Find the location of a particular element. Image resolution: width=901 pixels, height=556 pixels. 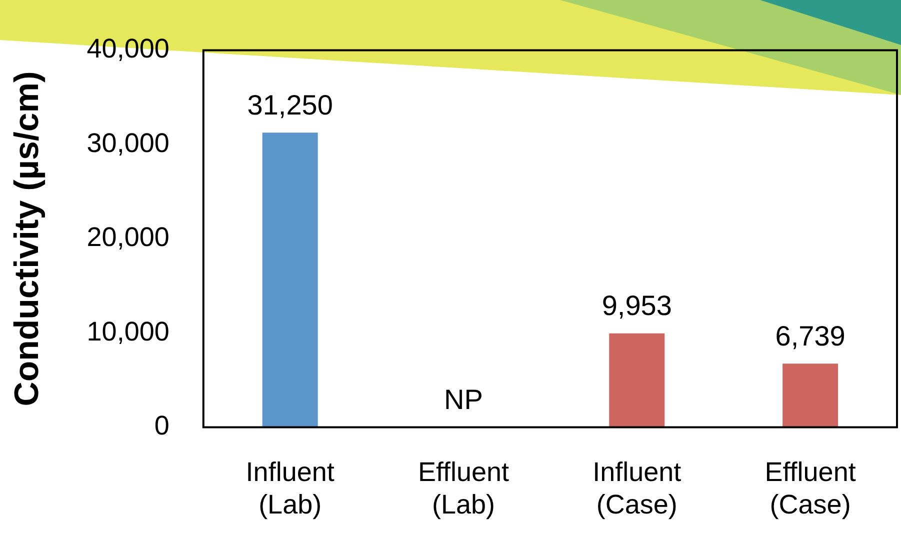

y-tick-label: 0 is located at coordinates (162, 425).